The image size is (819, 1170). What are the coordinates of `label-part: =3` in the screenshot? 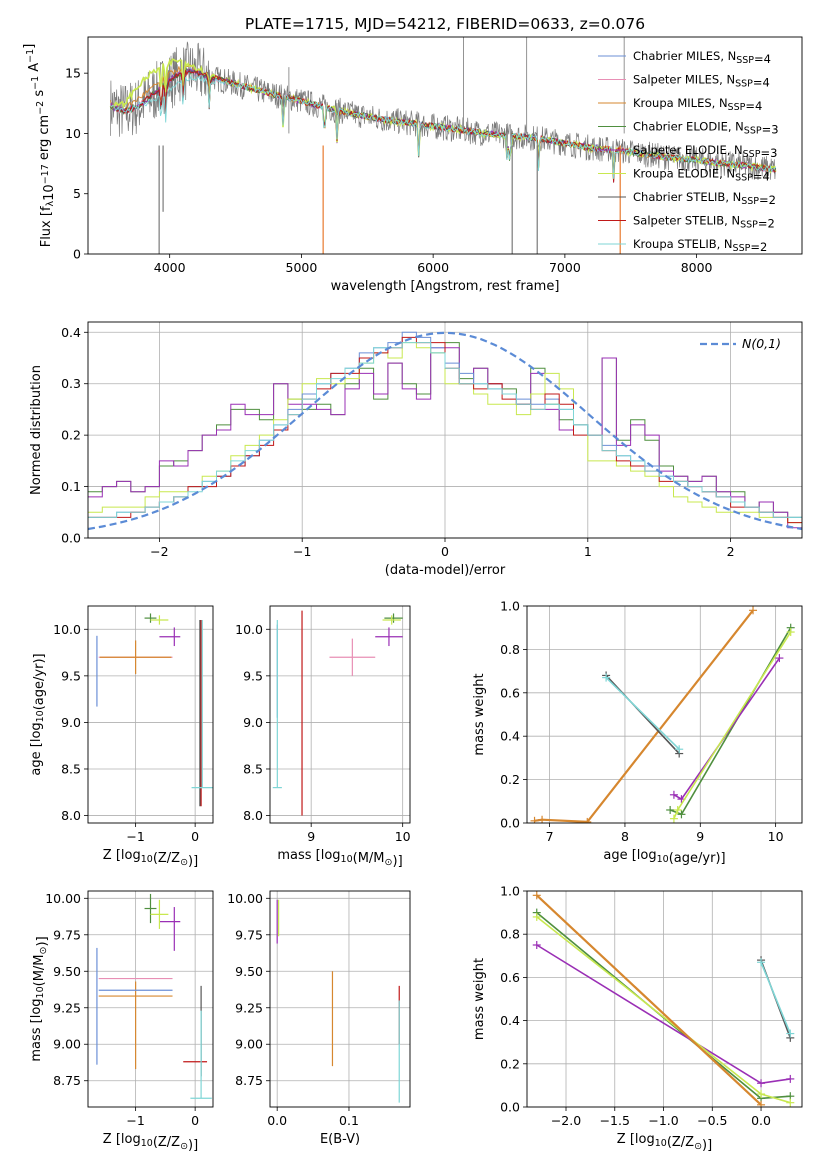 It's located at (768, 153).